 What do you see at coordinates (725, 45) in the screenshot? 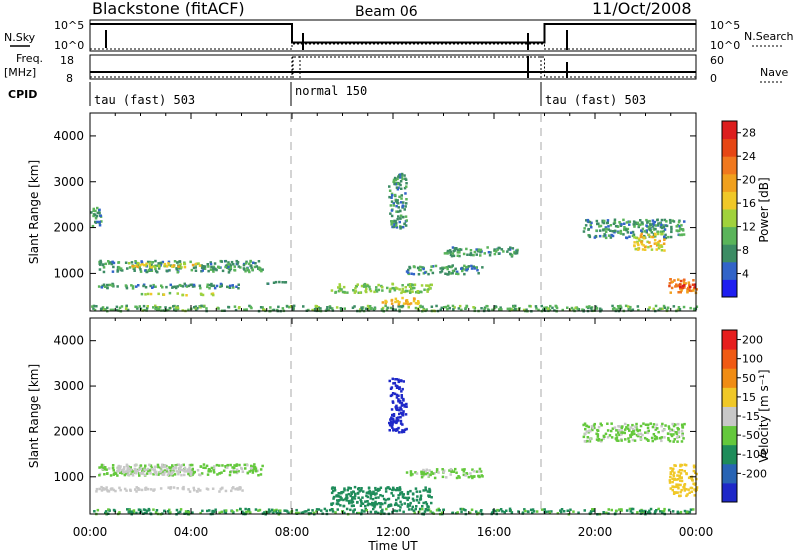
I see `nsearch-right-tick: 10^0` at bounding box center [725, 45].